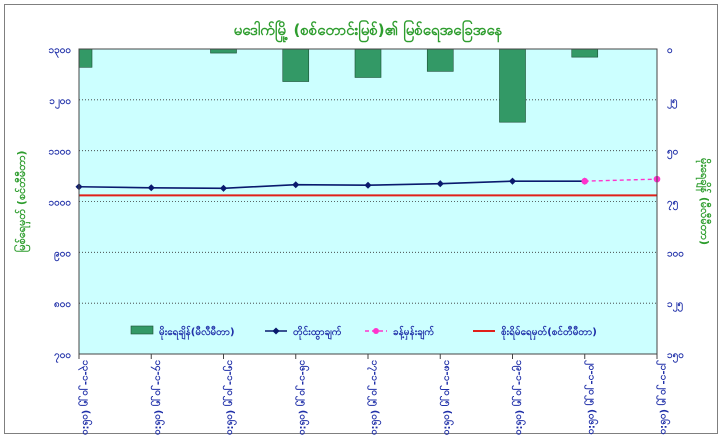 The width and height of the screenshot is (724, 440). Describe the element at coordinates (591, 397) in the screenshot. I see `x-tick-label: ၂၀-၁-၂၀၂၅ (၀၆:၀၀)` at that location.